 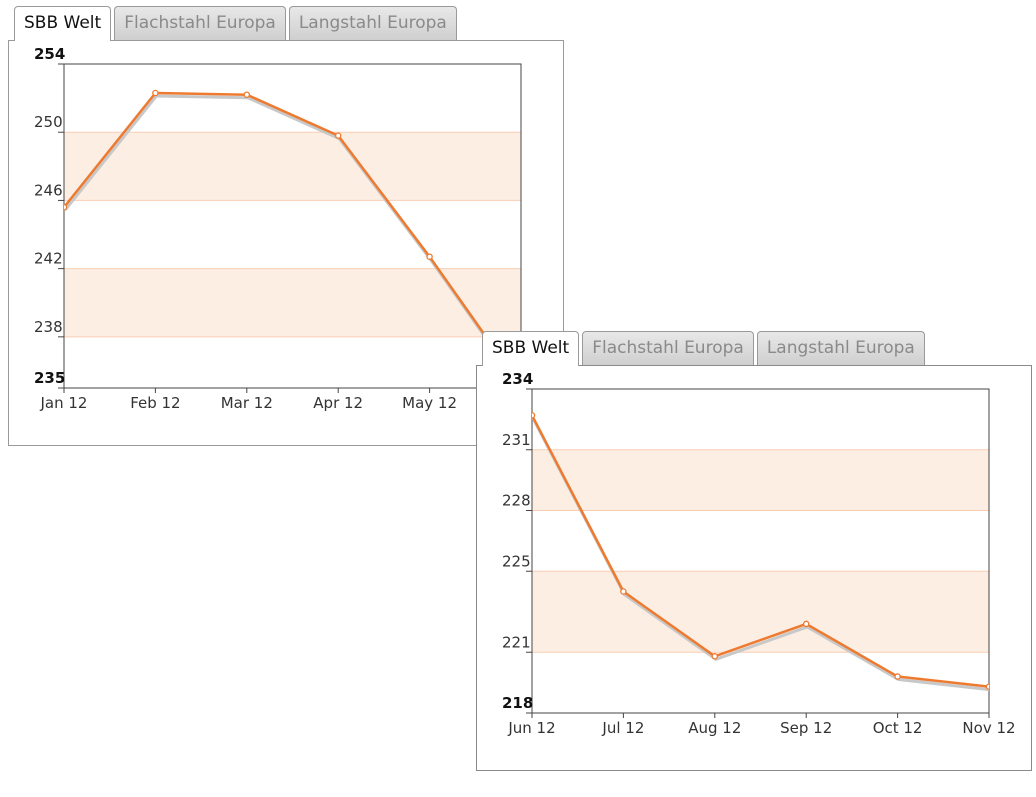 What do you see at coordinates (49, 378) in the screenshot?
I see `y-tick-label: 235` at bounding box center [49, 378].